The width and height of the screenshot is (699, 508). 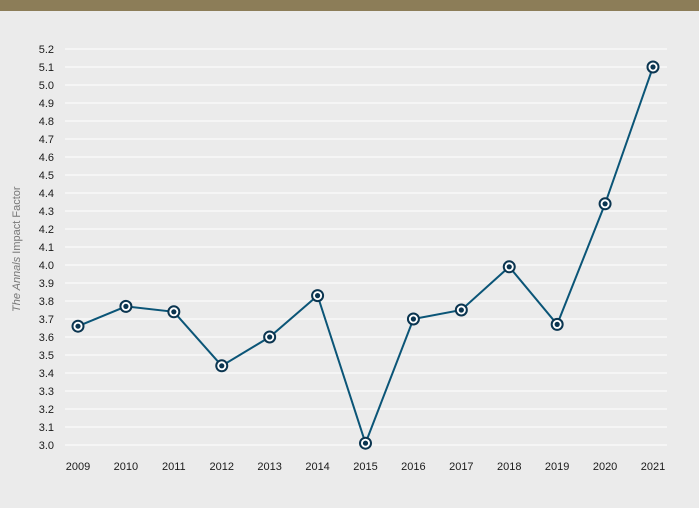 What do you see at coordinates (46, 284) in the screenshot?
I see `y-tick-label: 3.9` at bounding box center [46, 284].